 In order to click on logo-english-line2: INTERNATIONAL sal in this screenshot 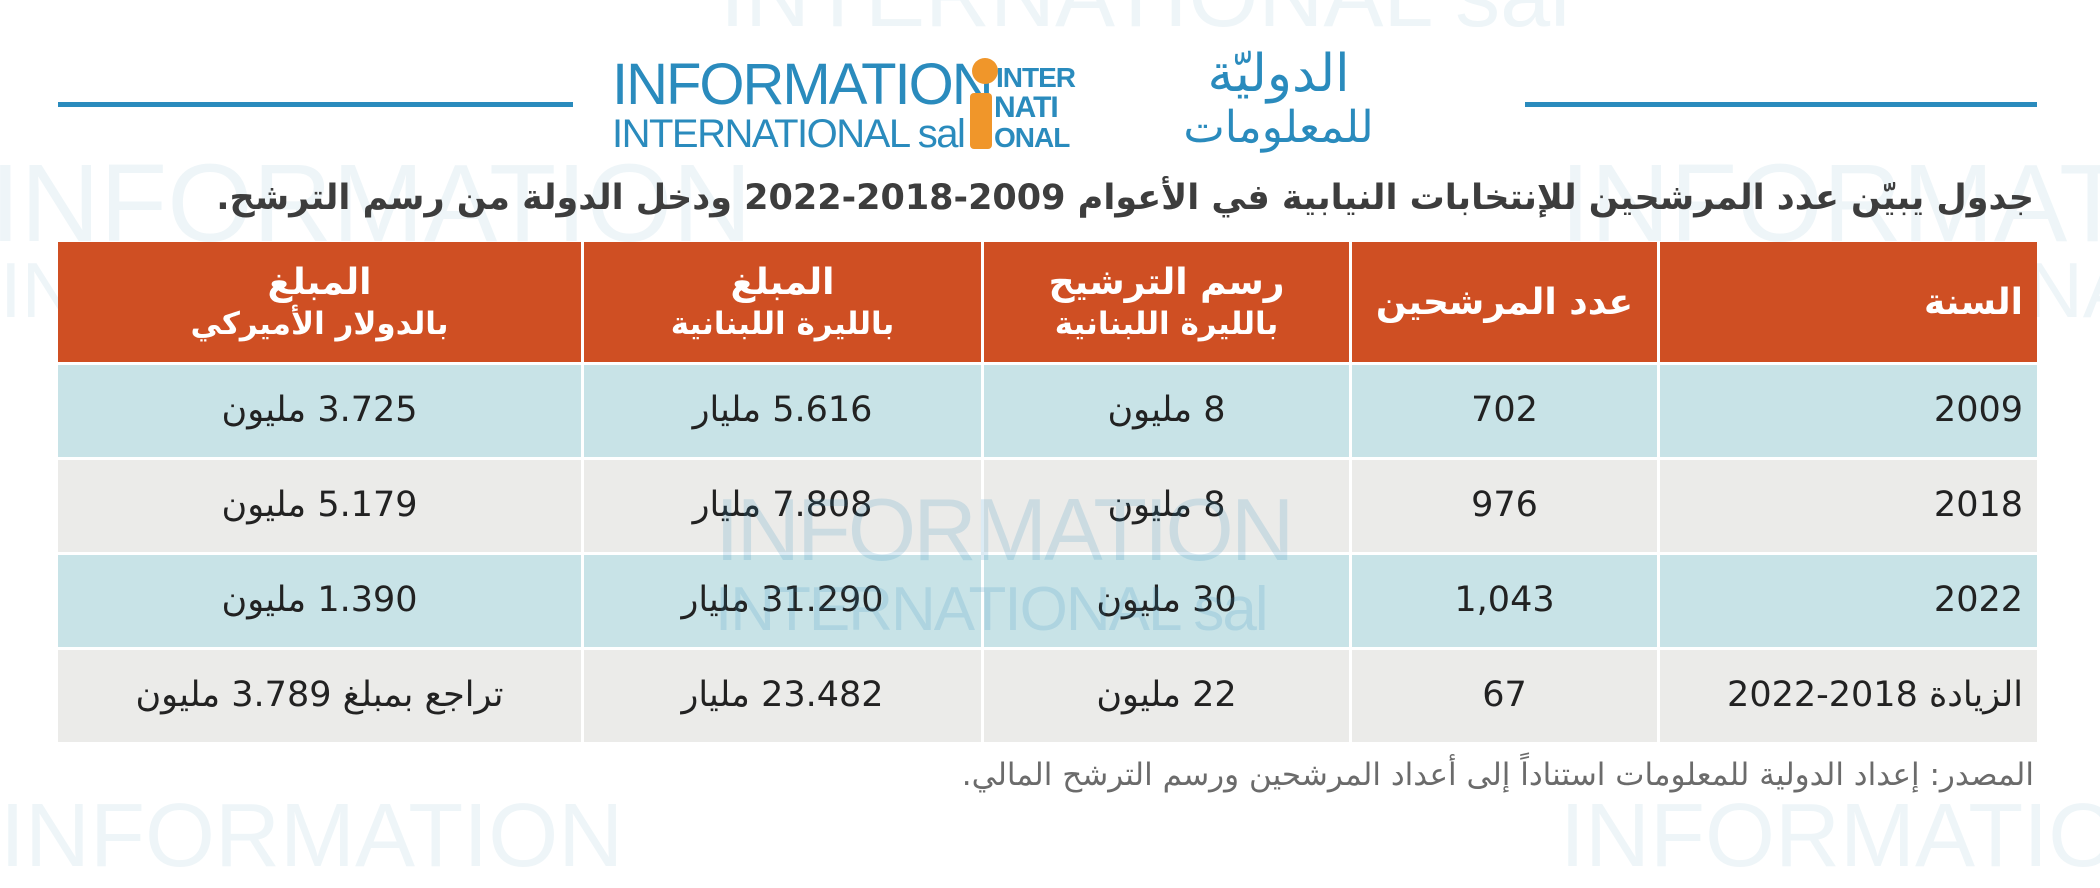, I will do `click(789, 134)`.